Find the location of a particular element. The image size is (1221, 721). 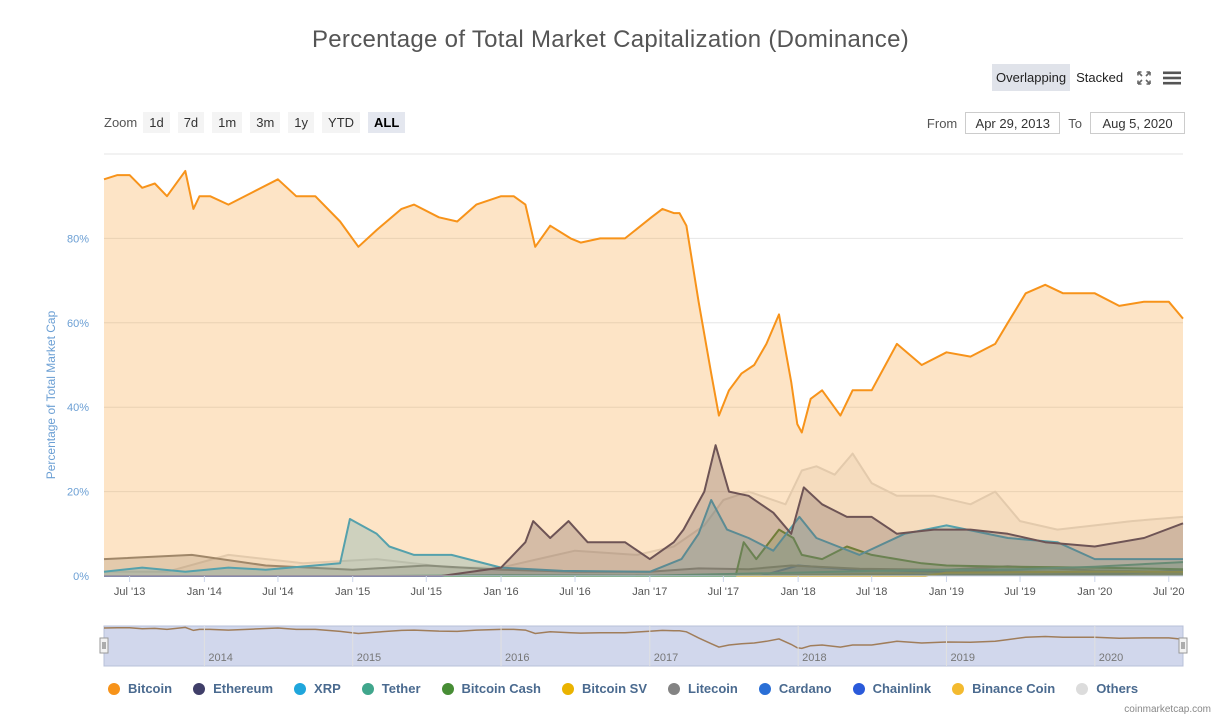

zoom-1m-button: 1m is located at coordinates (227, 122).